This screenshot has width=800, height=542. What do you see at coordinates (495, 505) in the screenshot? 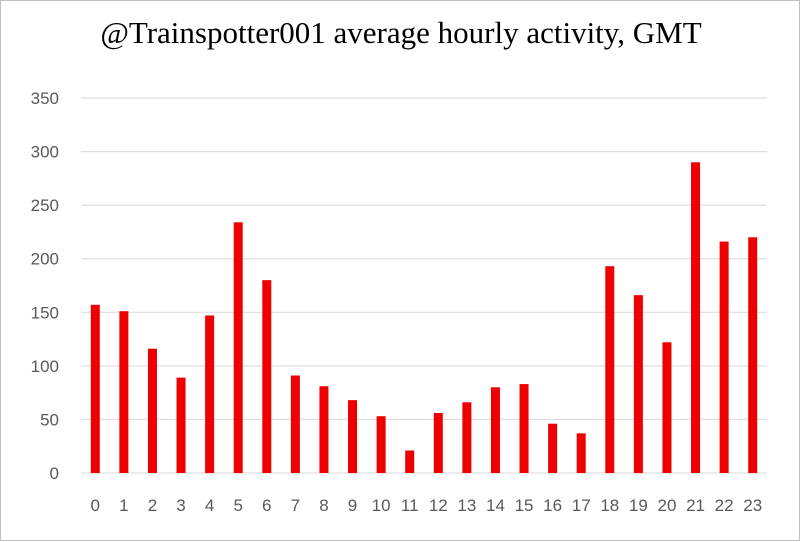
I see `x-tick-label: 14` at bounding box center [495, 505].